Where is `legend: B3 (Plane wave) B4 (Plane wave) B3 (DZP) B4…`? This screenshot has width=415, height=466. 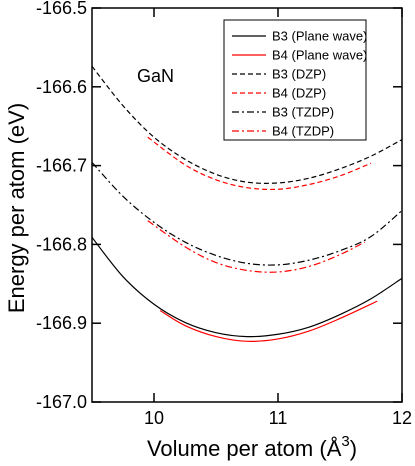
legend: B3 (Plane wave) B4 (Plane wave) B3 (DZP) B4… is located at coordinates (295, 80).